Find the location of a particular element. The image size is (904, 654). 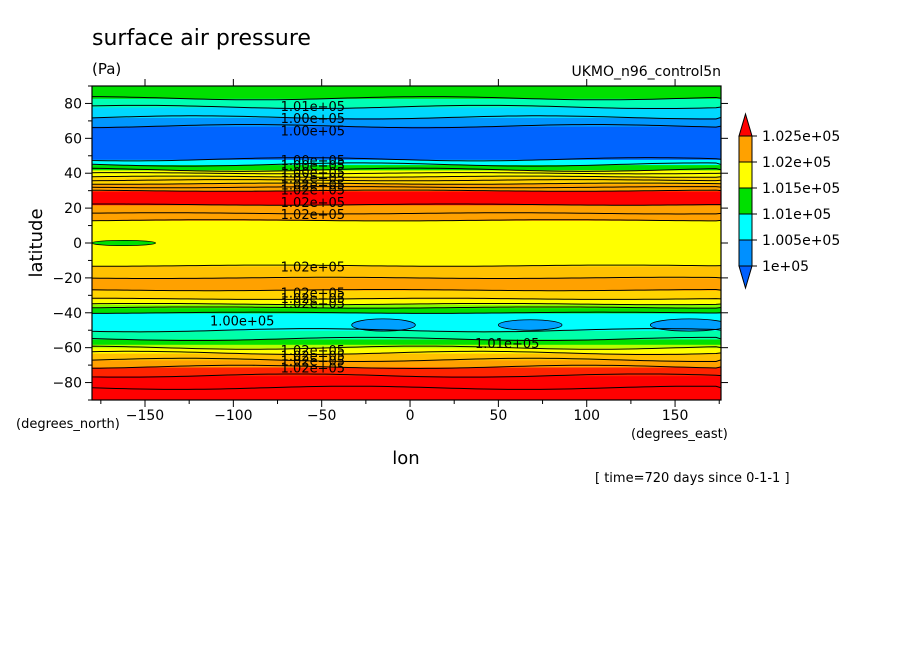

y-axis-label: latitude is located at coordinates (36, 242).